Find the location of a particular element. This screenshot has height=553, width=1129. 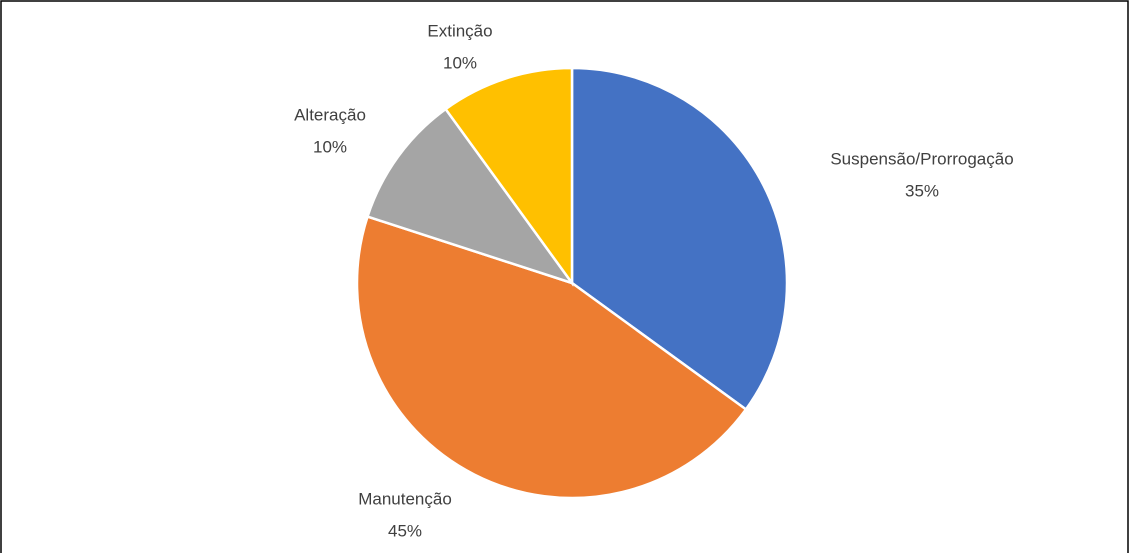

slice-label: Suspensão/Prorrogação is located at coordinates (921, 158).